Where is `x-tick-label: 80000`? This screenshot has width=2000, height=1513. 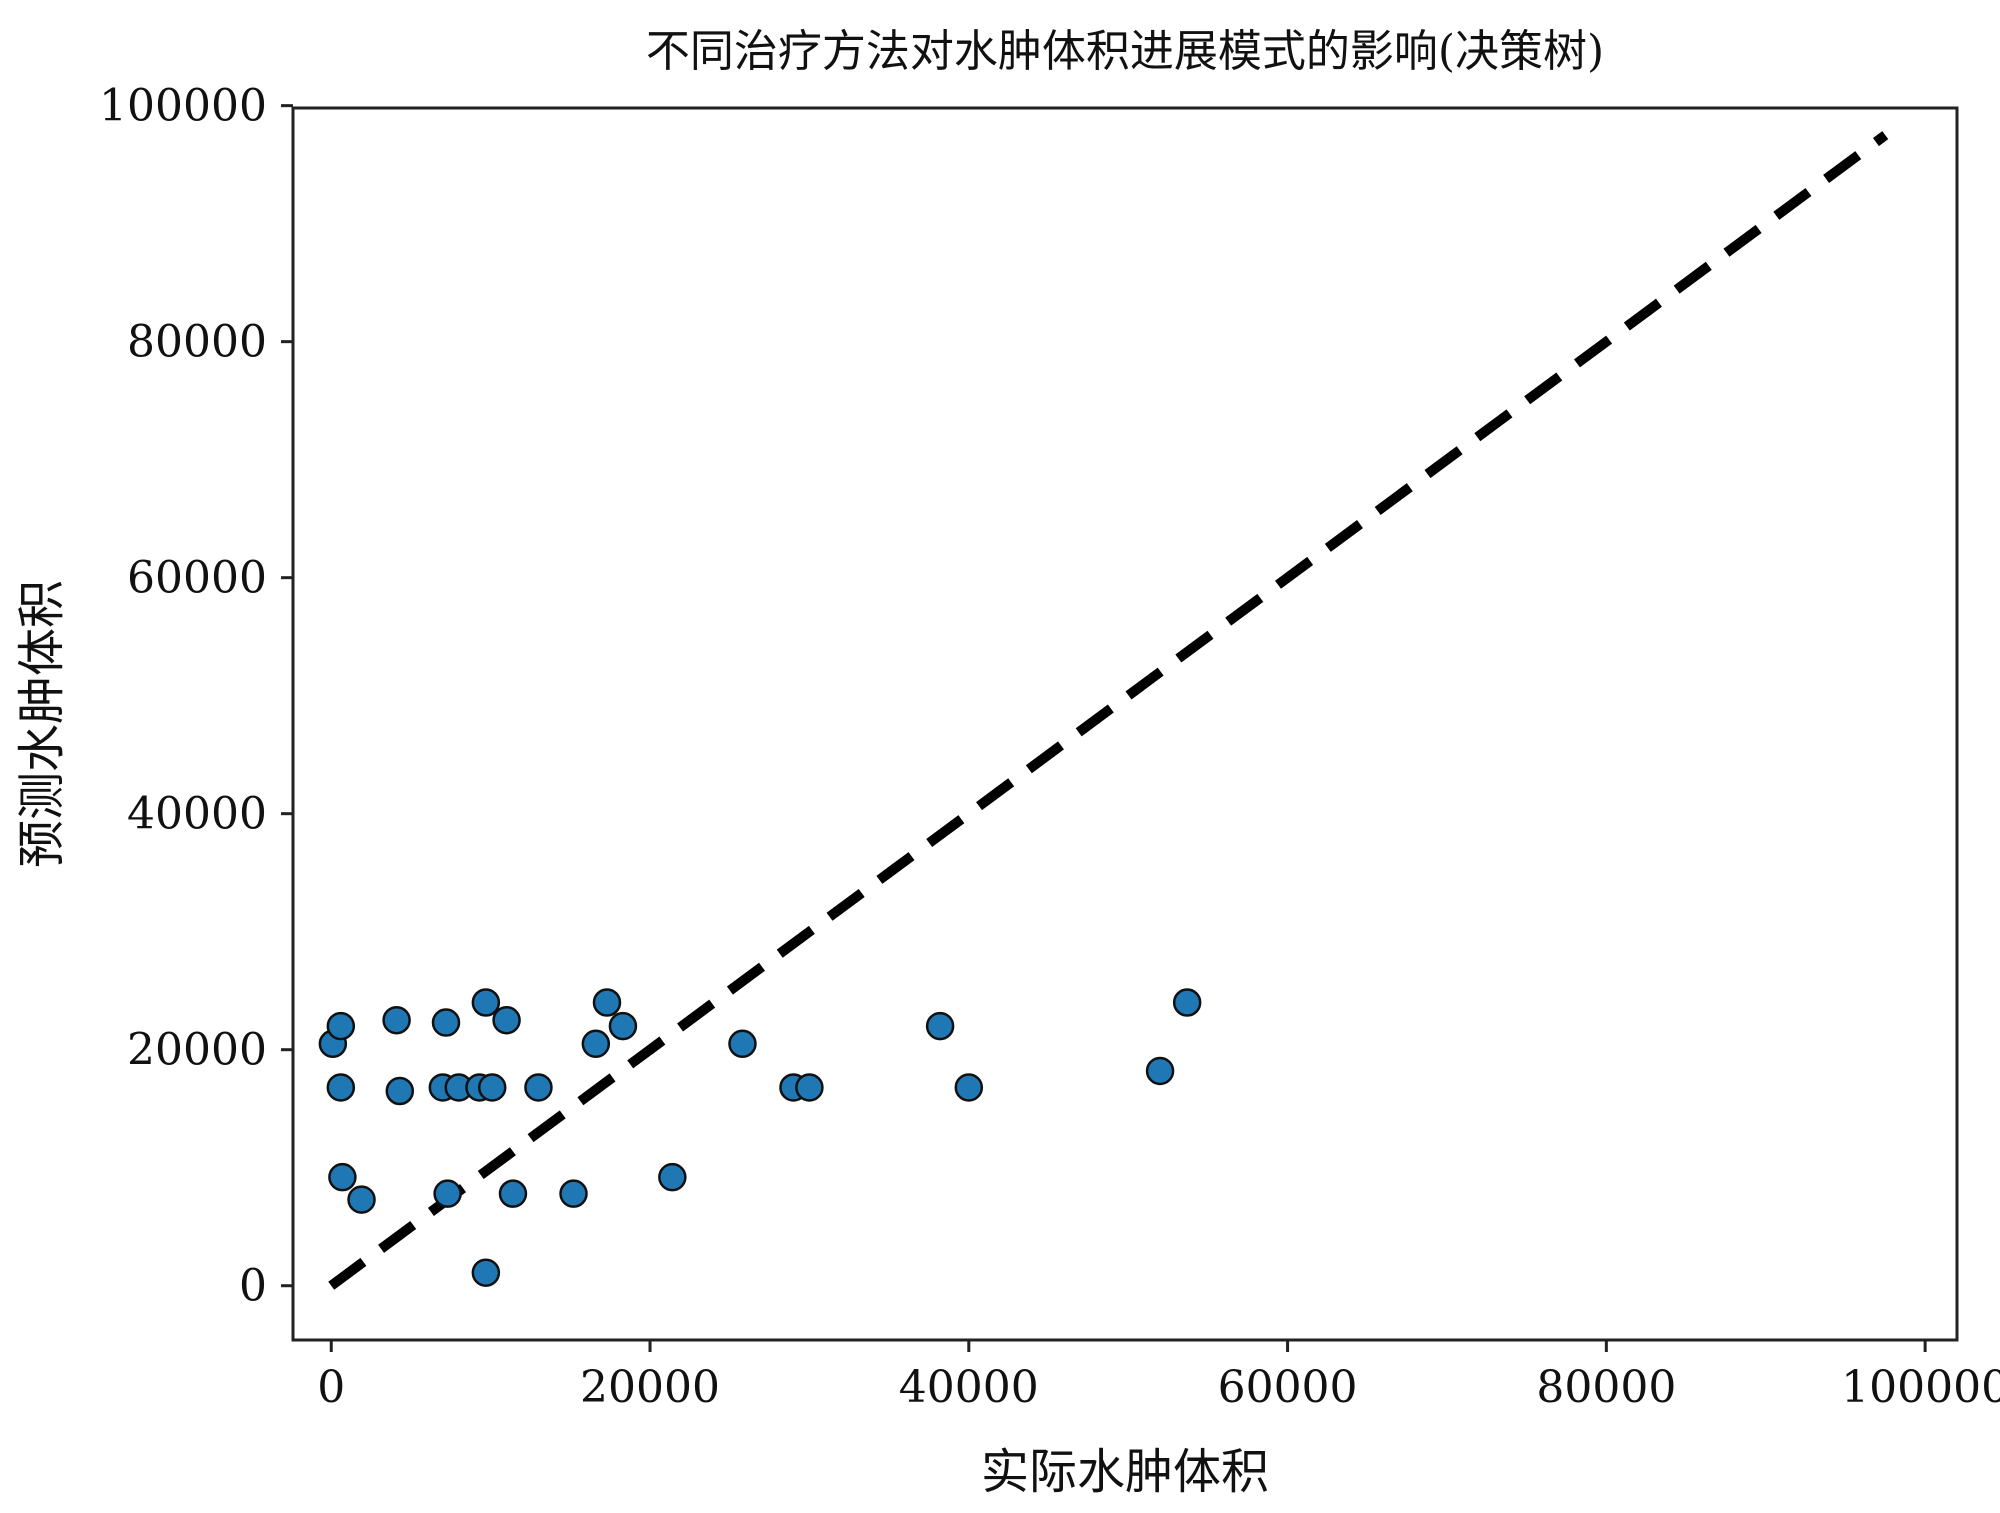 x-tick-label: 80000 is located at coordinates (1606, 1387).